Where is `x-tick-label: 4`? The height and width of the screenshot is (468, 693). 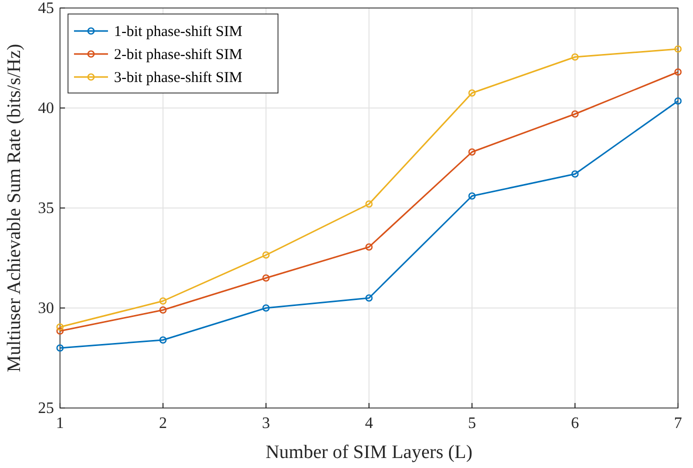 x-tick-label: 4 is located at coordinates (369, 423).